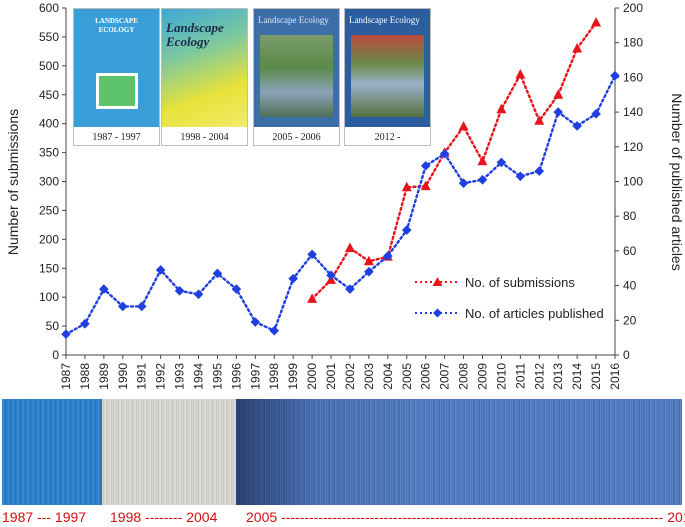 Image resolution: width=685 pixels, height=527 pixels. Describe the element at coordinates (142, 376) in the screenshot. I see `x-tick-label: 1991` at that location.